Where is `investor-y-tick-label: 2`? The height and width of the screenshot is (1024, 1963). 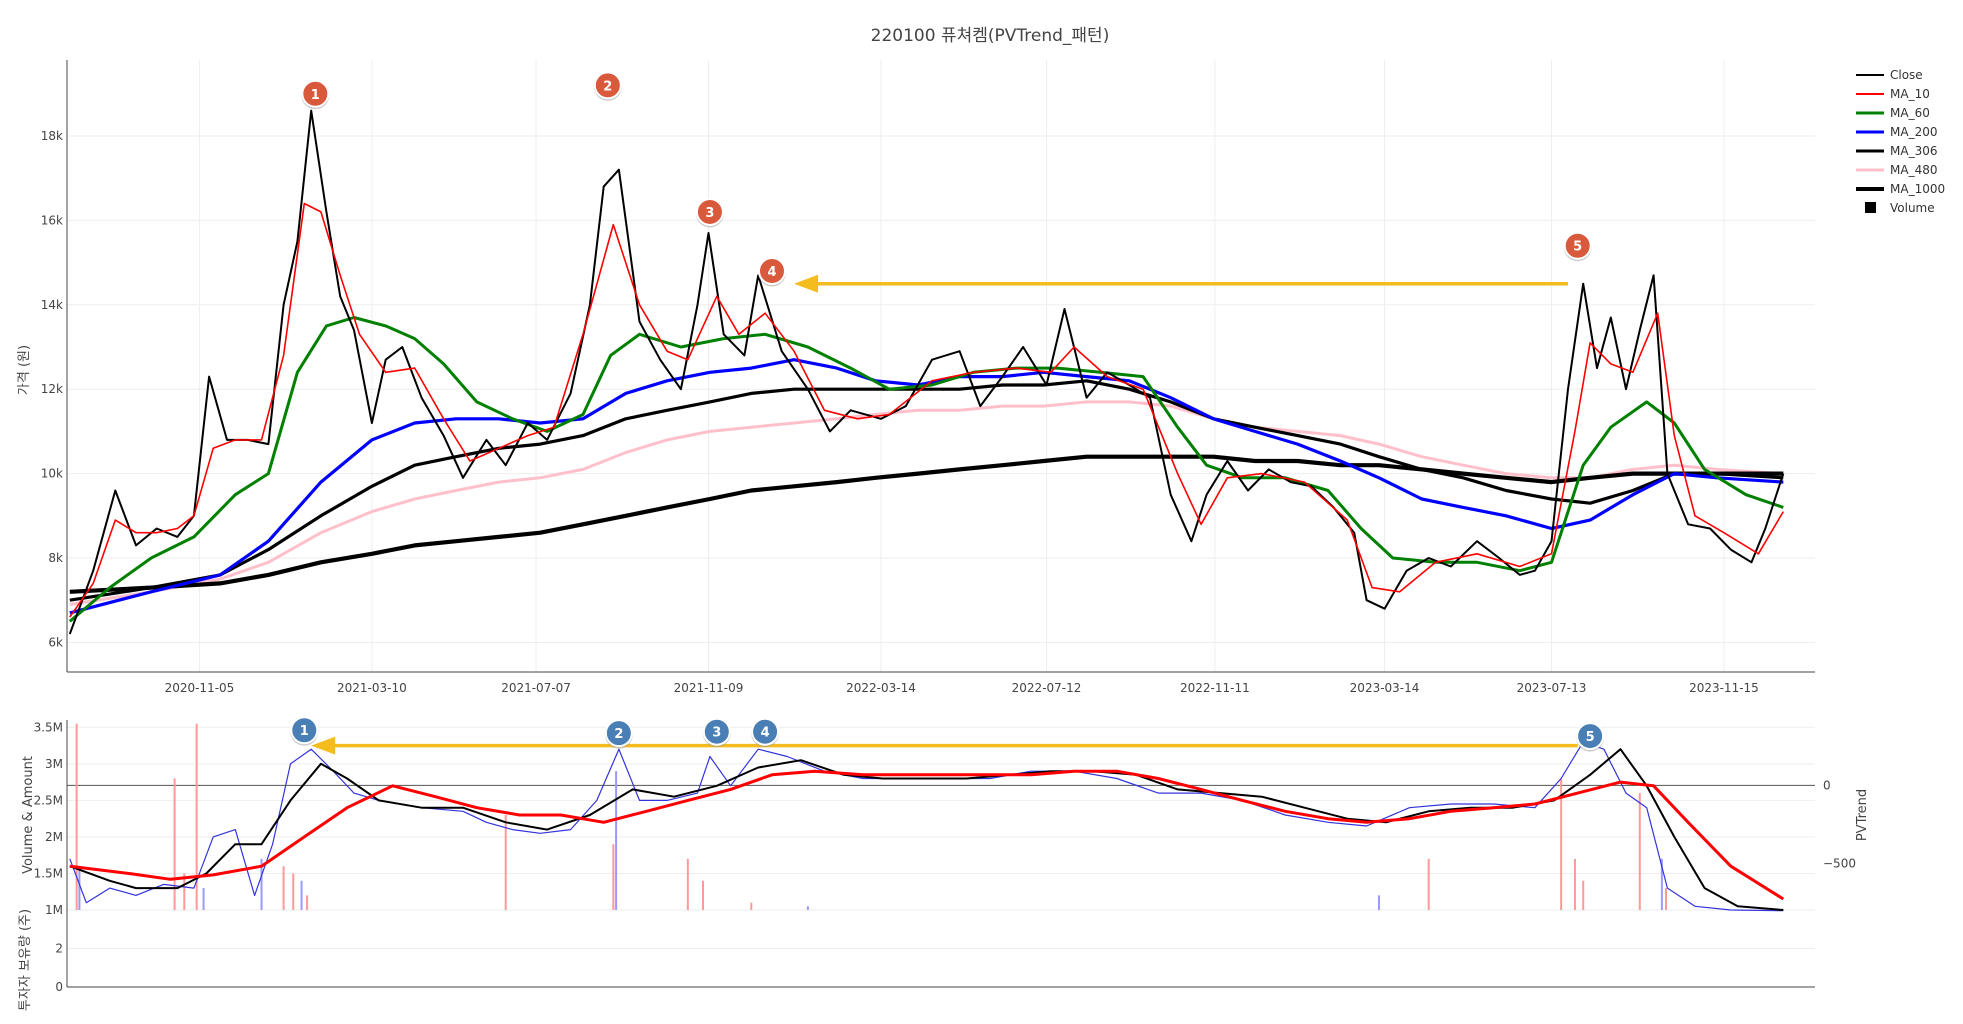 investor-y-tick-label: 2 is located at coordinates (59, 949).